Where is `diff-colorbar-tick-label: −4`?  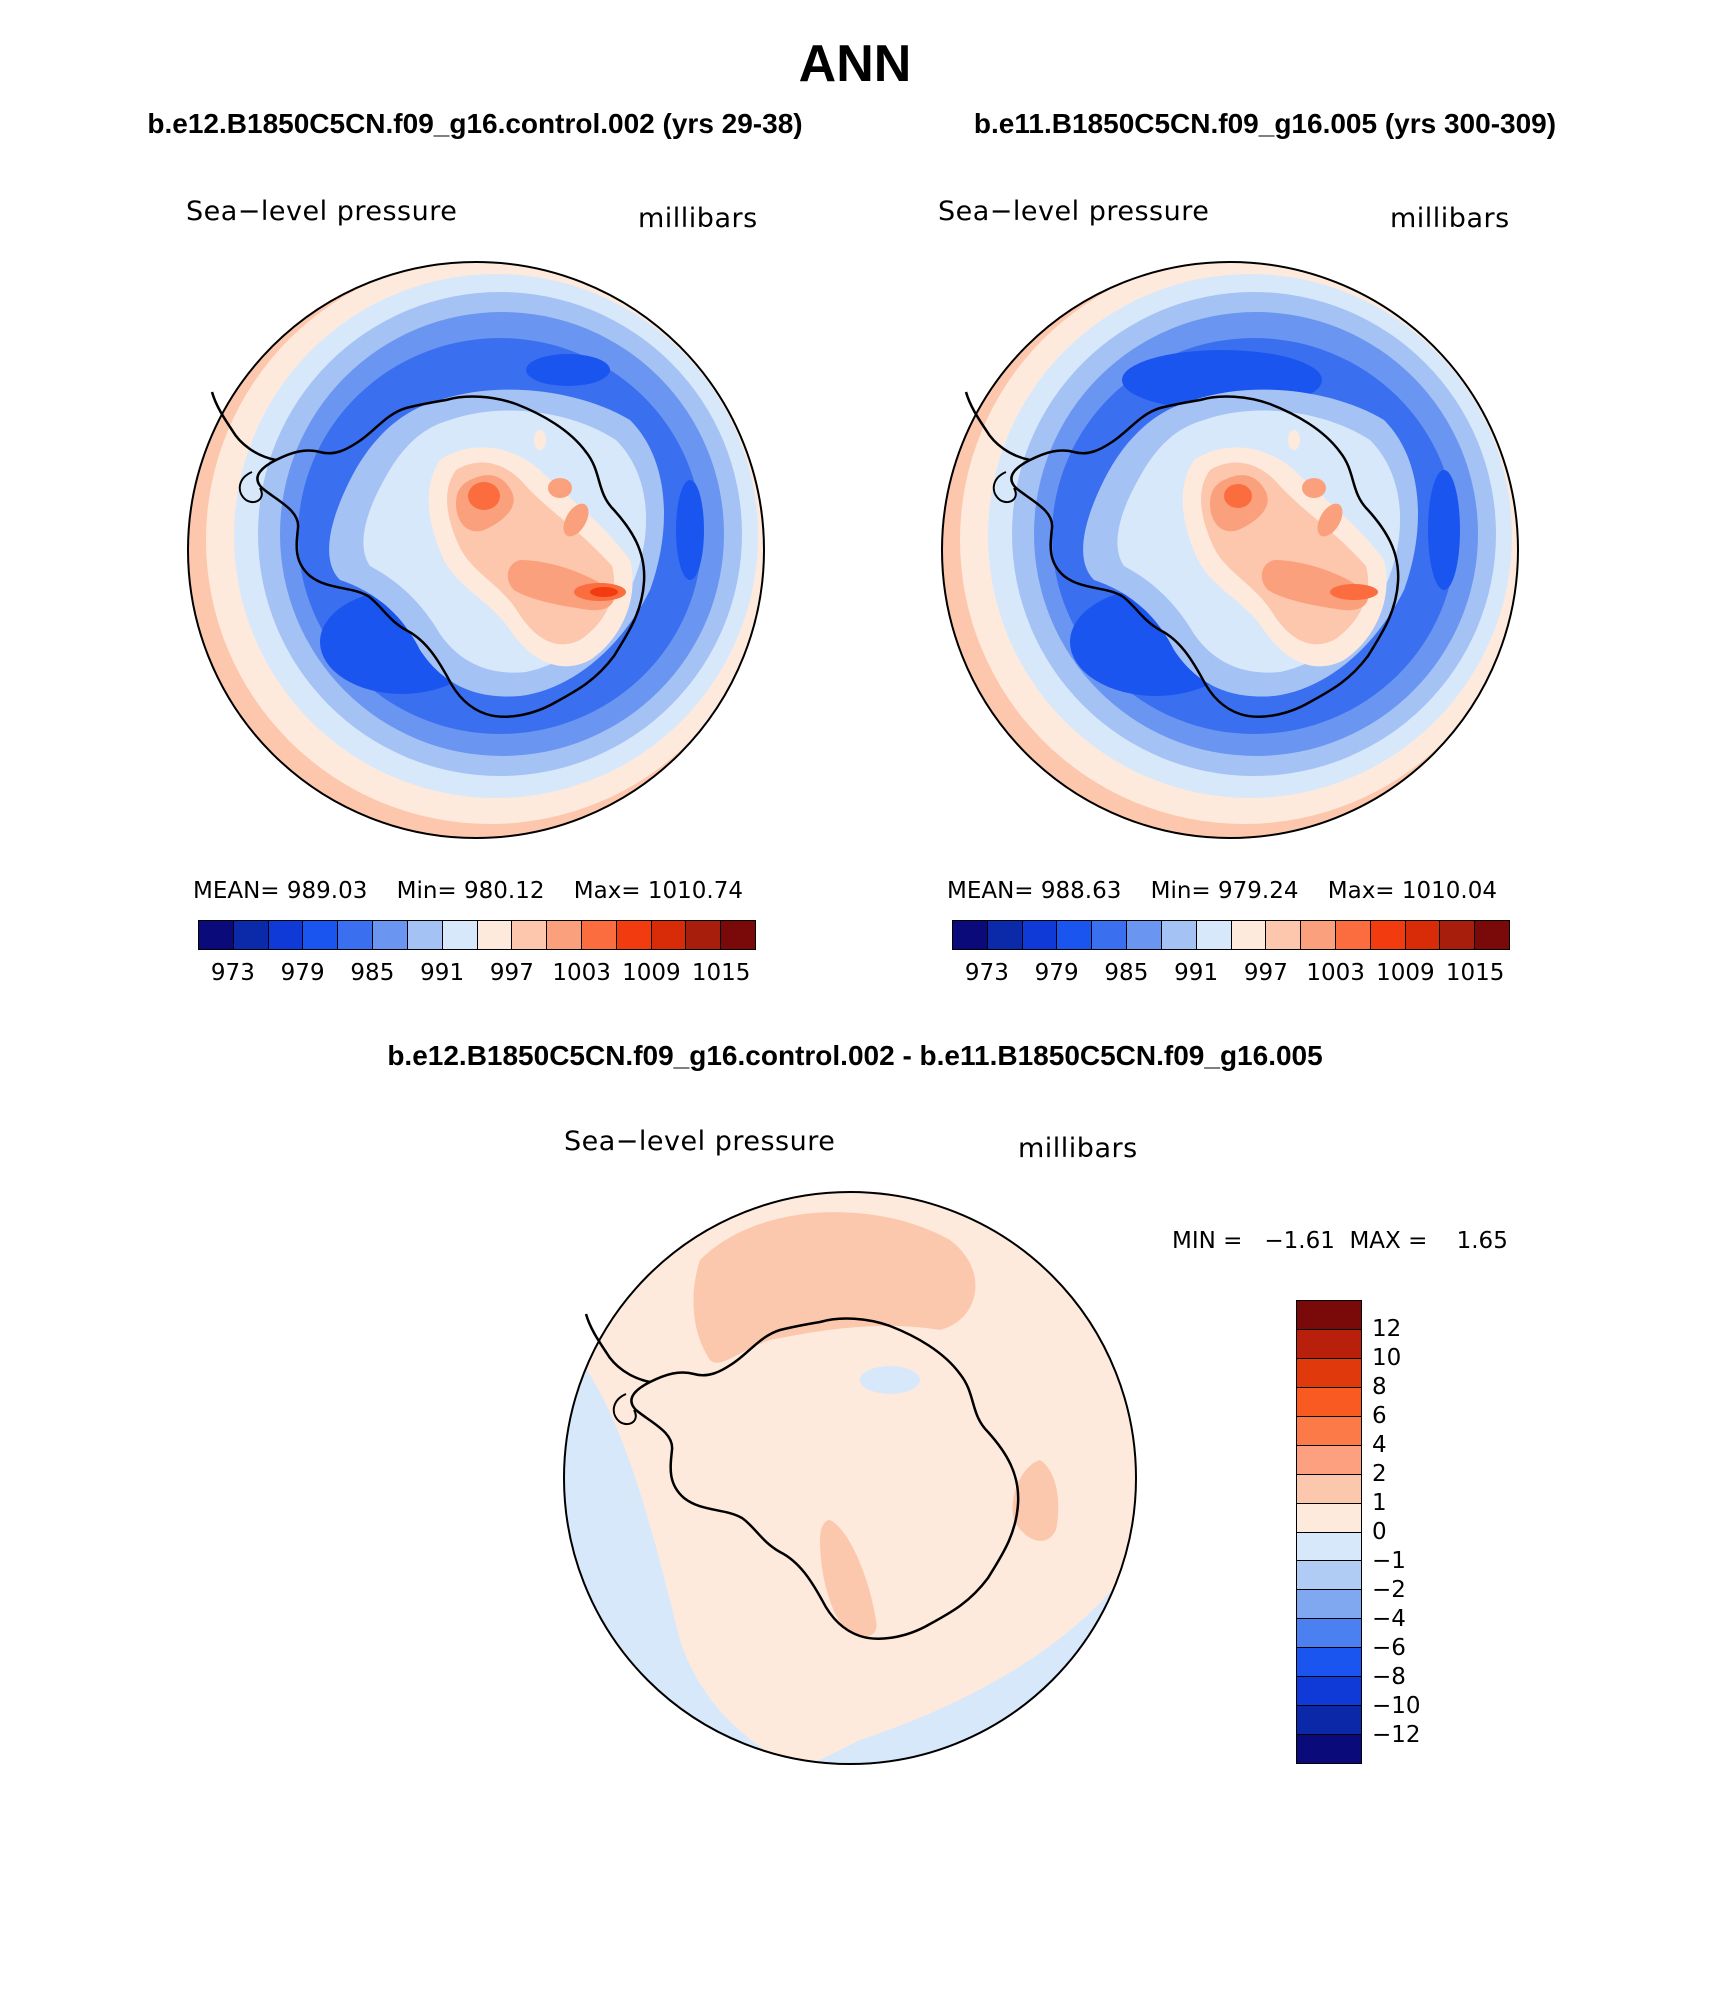
diff-colorbar-tick-label: −4 is located at coordinates (1389, 1619).